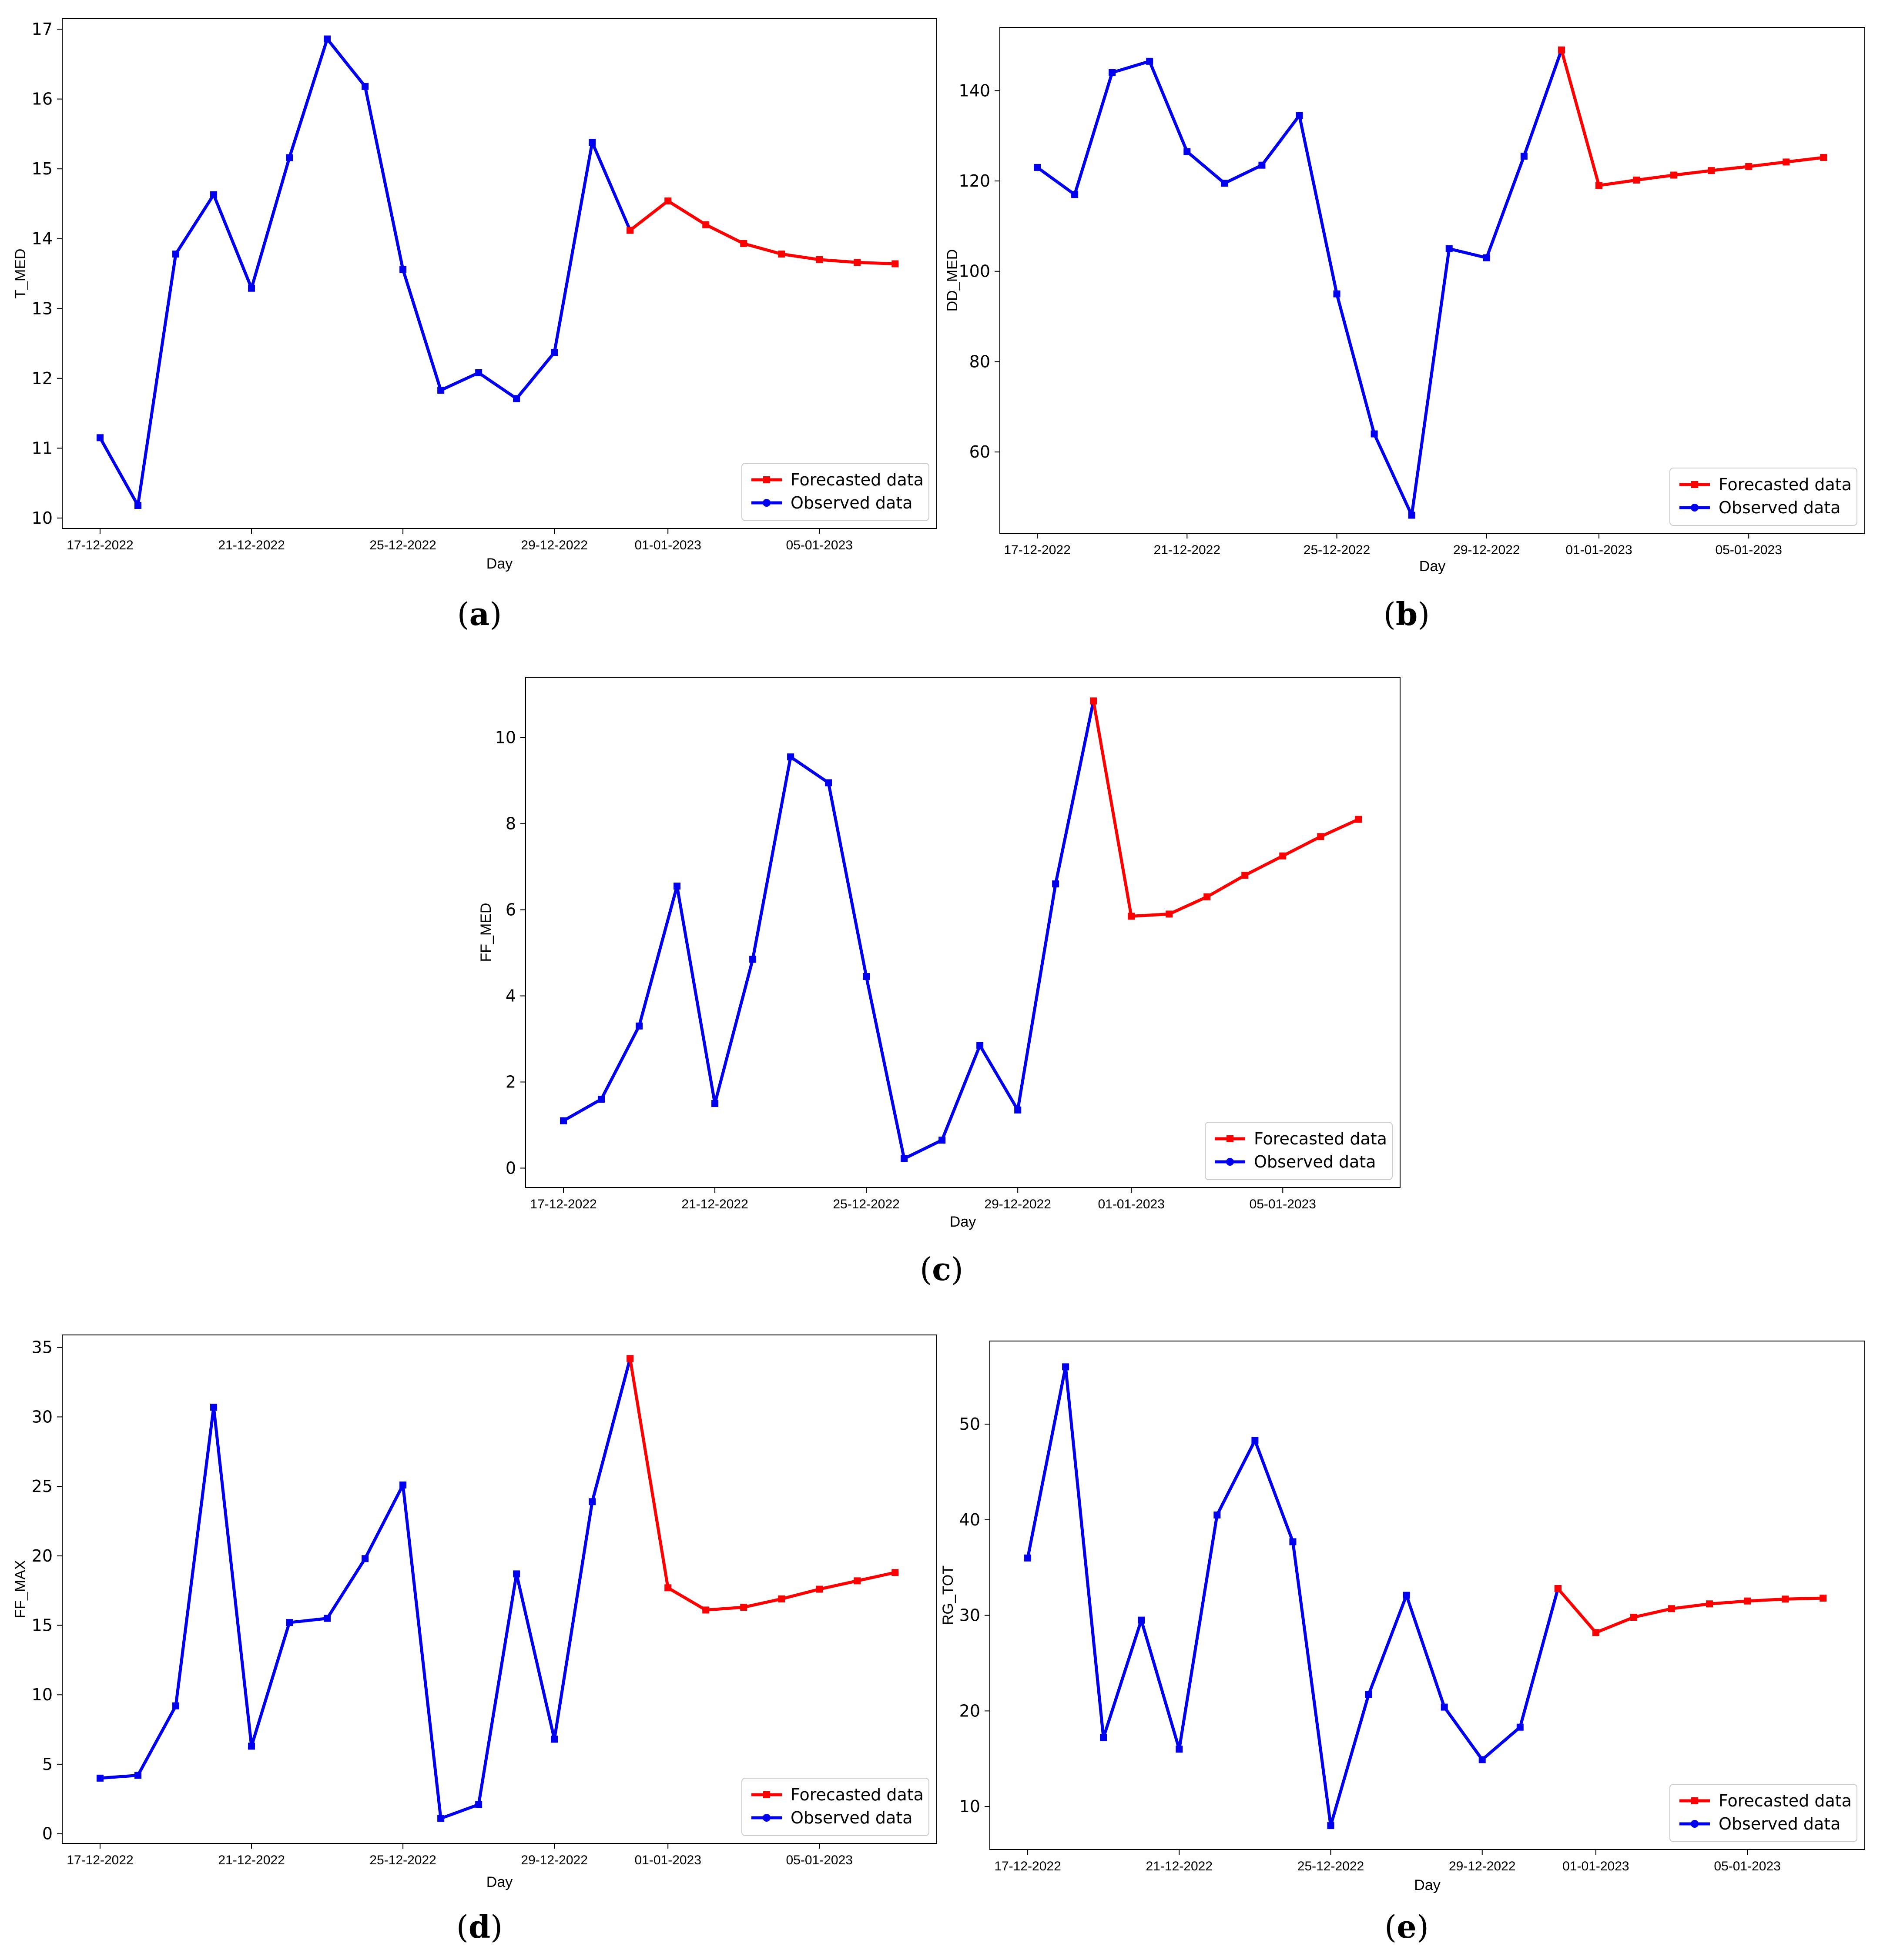 This screenshot has height=1960, width=1880. What do you see at coordinates (1427, 1596) in the screenshot?
I see `axes-frame-e` at bounding box center [1427, 1596].